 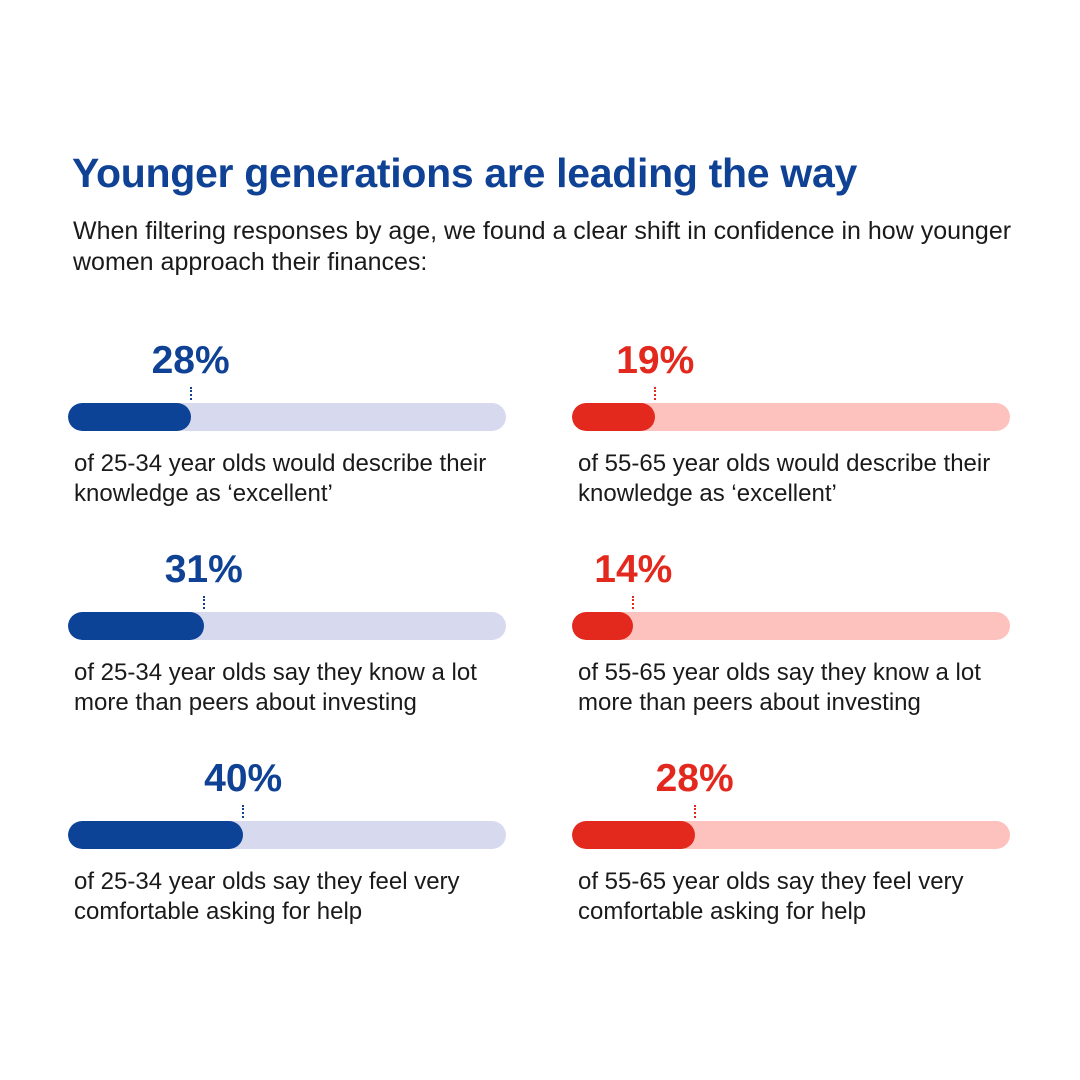 I want to click on percent-label: 19%, so click(x=655, y=360).